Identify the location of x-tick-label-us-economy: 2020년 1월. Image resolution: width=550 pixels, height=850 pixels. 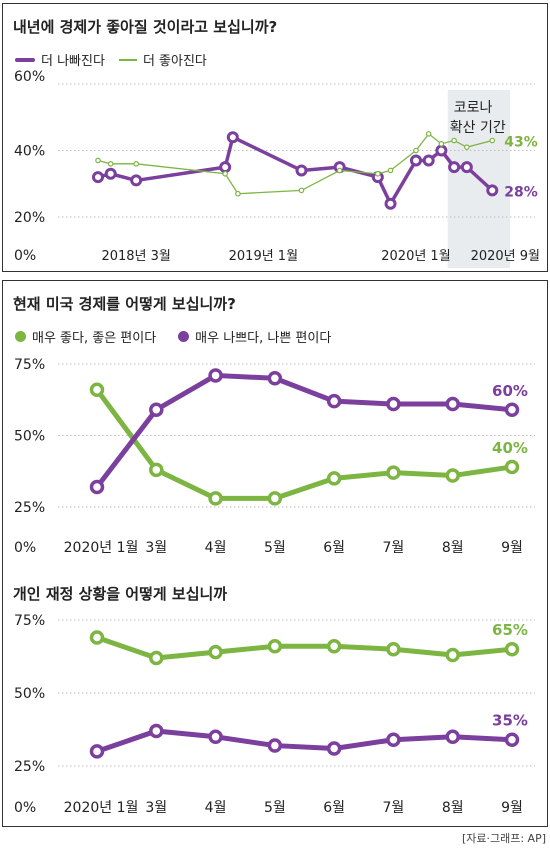
(101, 548).